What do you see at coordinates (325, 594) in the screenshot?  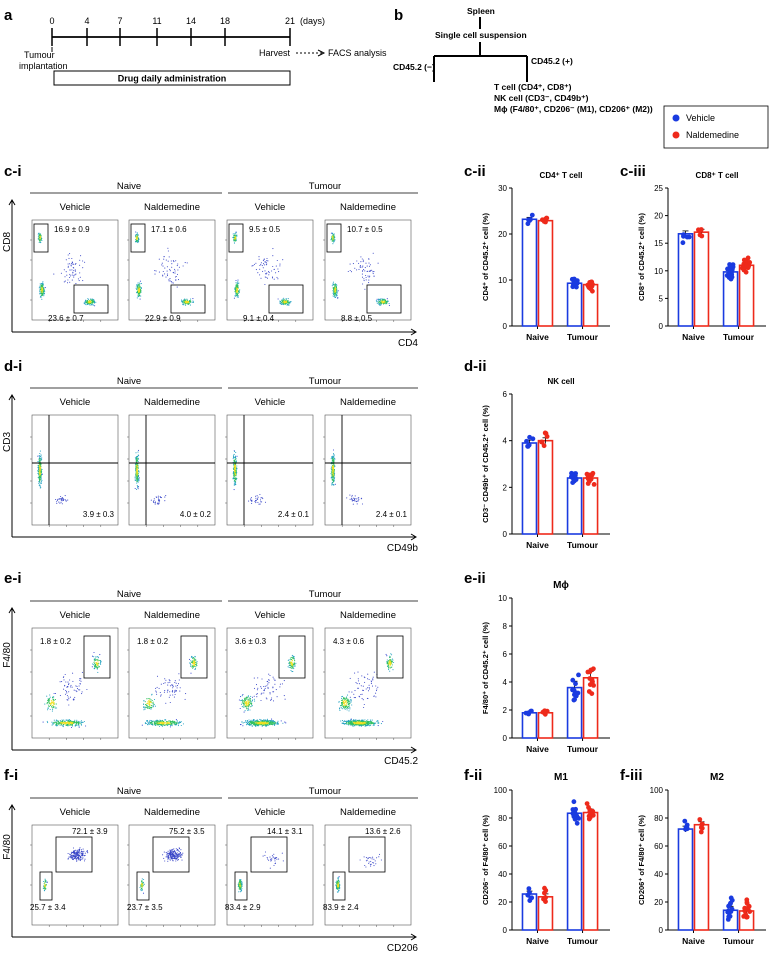 I see `group-header-tumour: Tumour` at bounding box center [325, 594].